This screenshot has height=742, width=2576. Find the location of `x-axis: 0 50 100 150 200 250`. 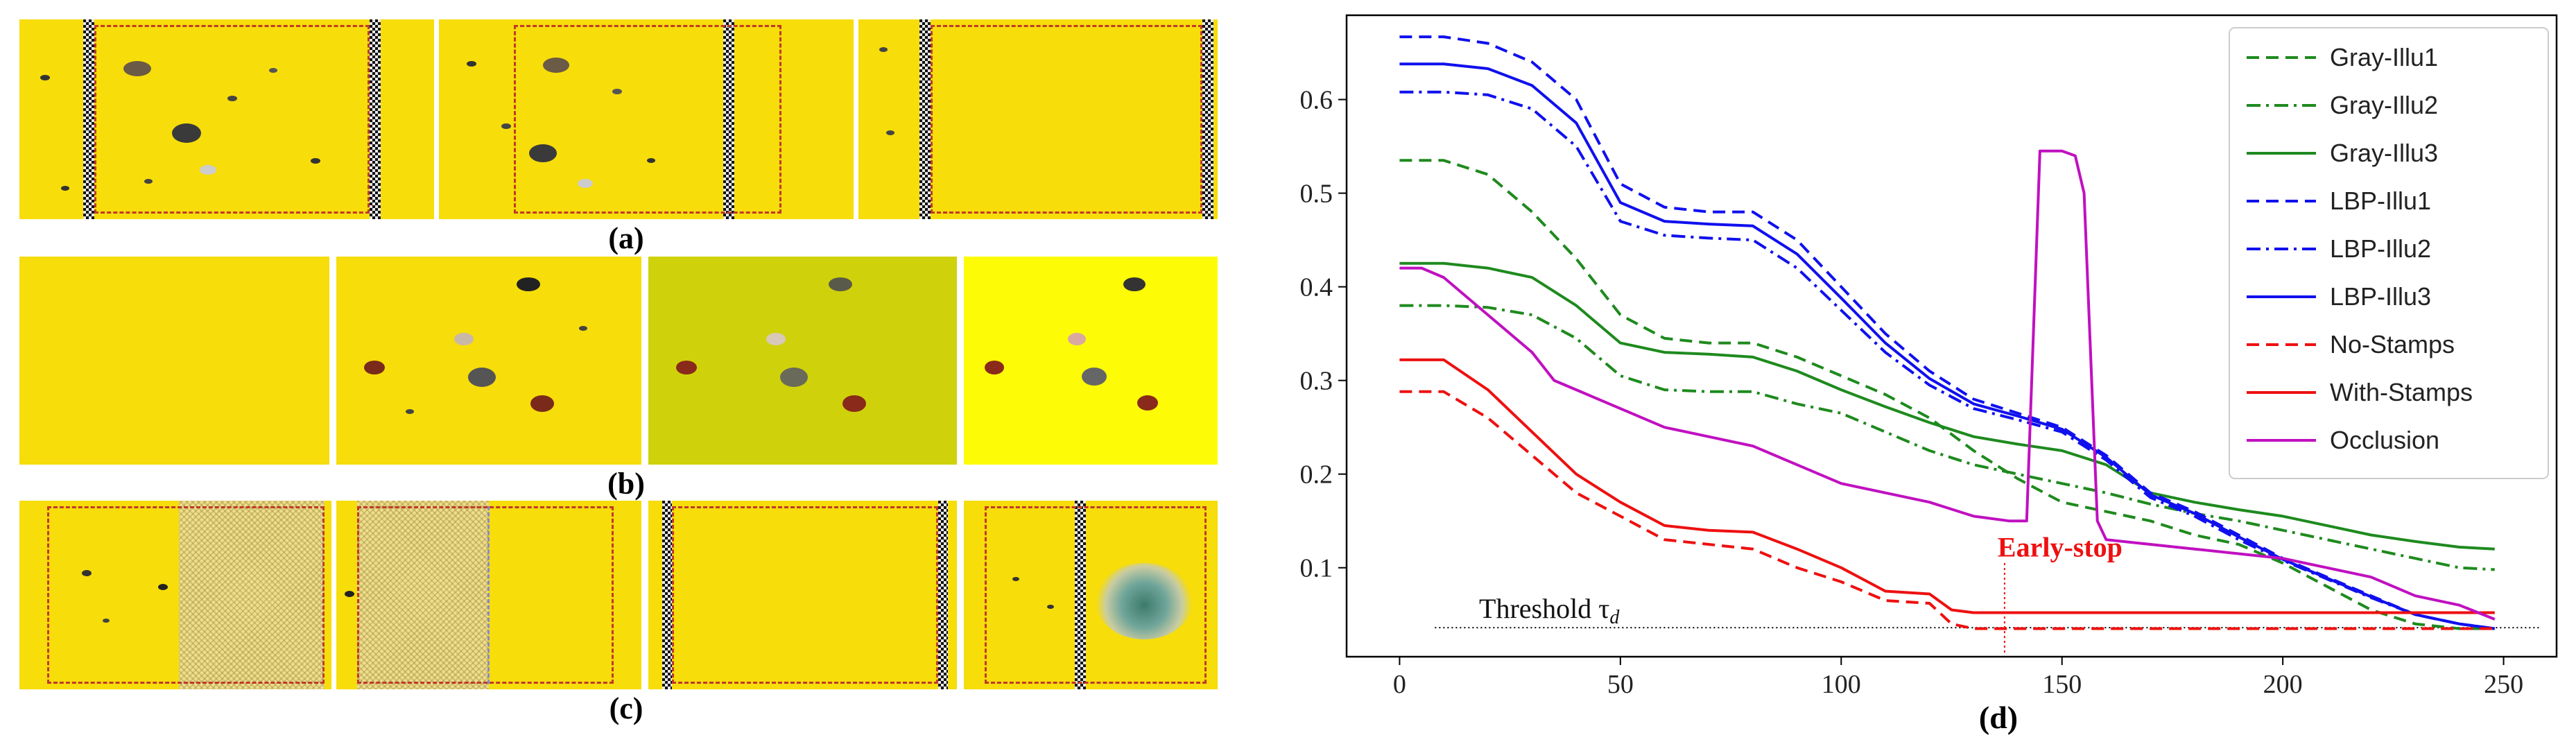

x-axis: 0 50 100 150 200 250 is located at coordinates (1958, 678).